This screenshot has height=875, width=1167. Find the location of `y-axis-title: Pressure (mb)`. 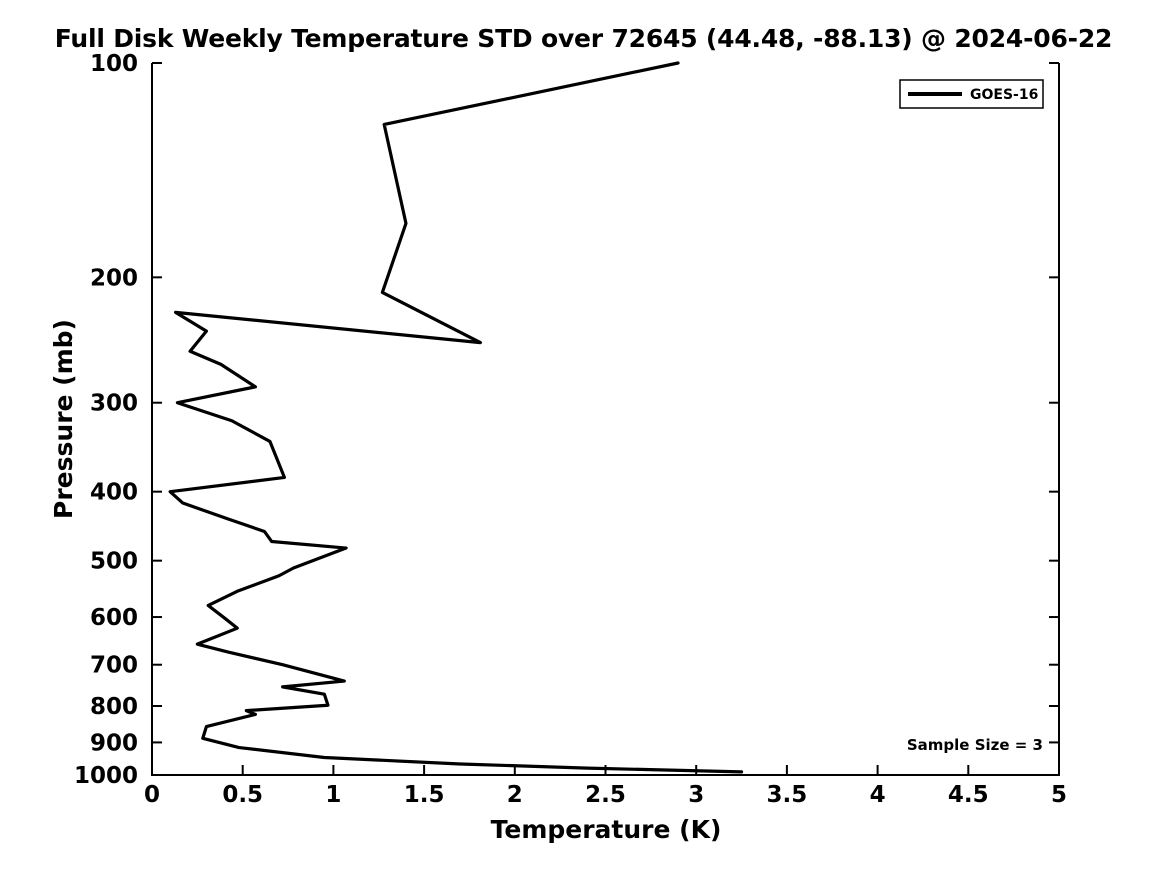

y-axis-title: Pressure (mb) is located at coordinates (63, 419).